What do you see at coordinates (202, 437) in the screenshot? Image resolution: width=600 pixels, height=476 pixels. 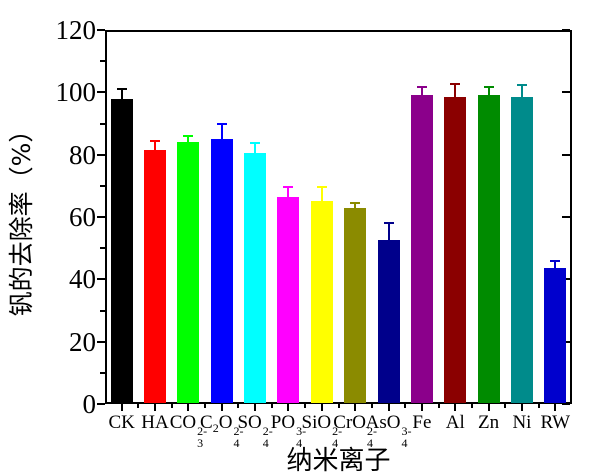 I see `formula-sub-sup: 2- 3` at bounding box center [202, 437].